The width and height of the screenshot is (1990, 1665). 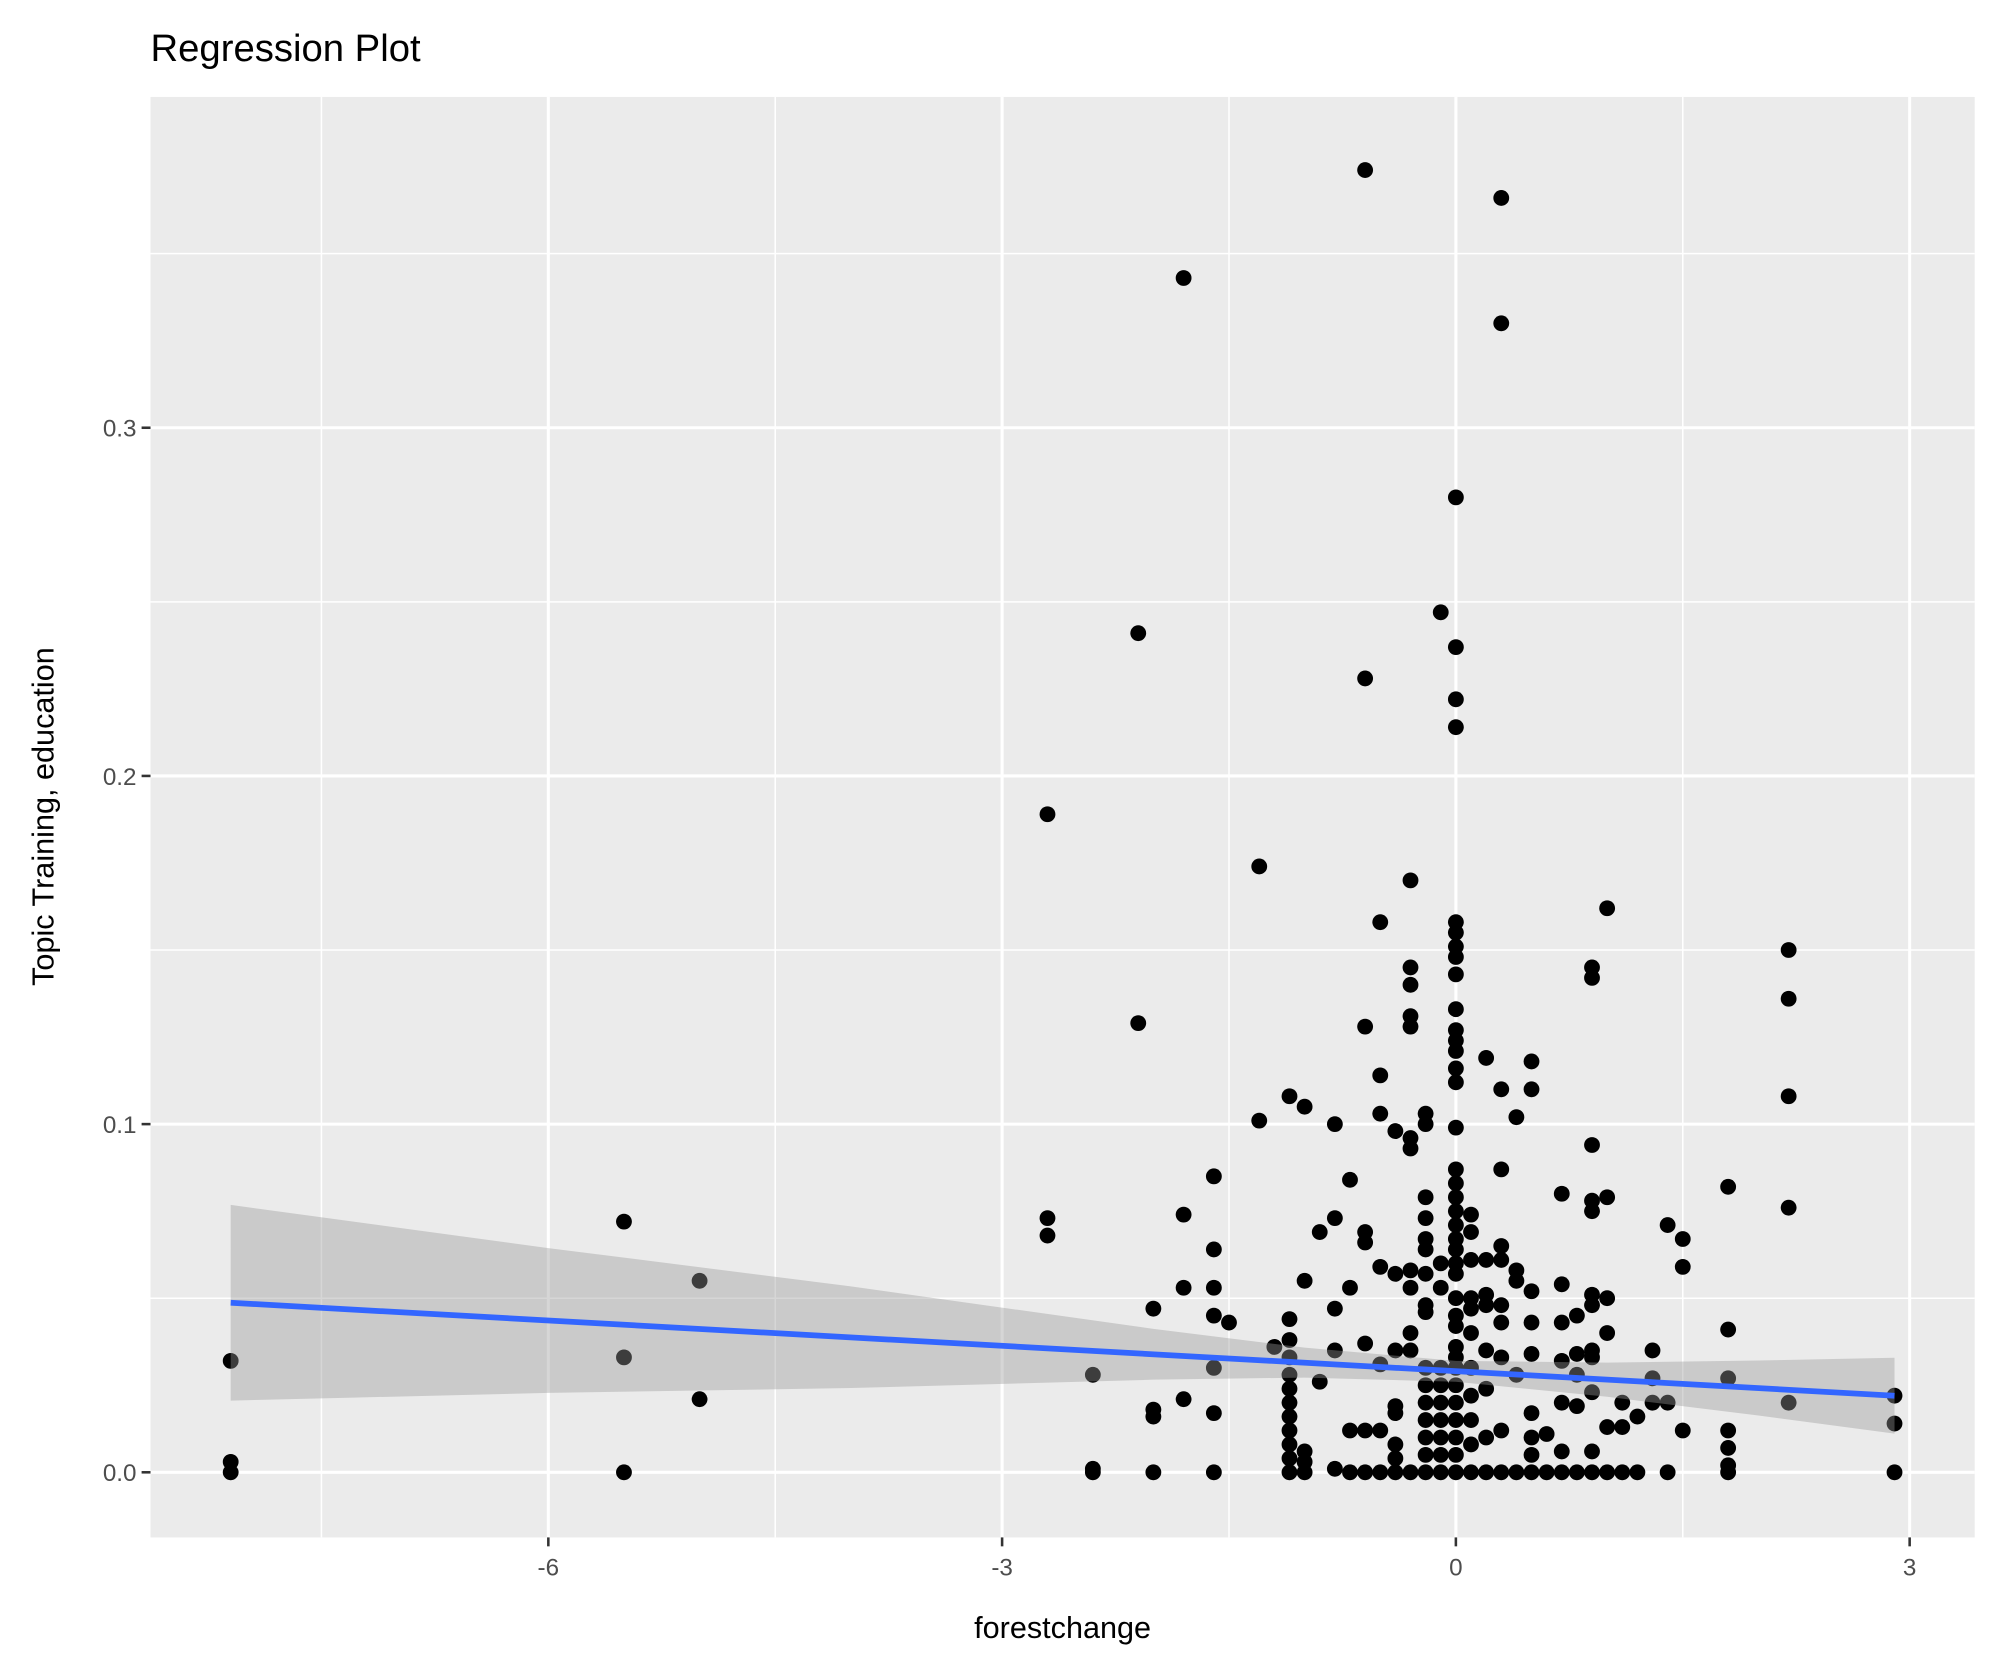 I want to click on y-tick-label: 0.0, so click(x=120, y=1473).